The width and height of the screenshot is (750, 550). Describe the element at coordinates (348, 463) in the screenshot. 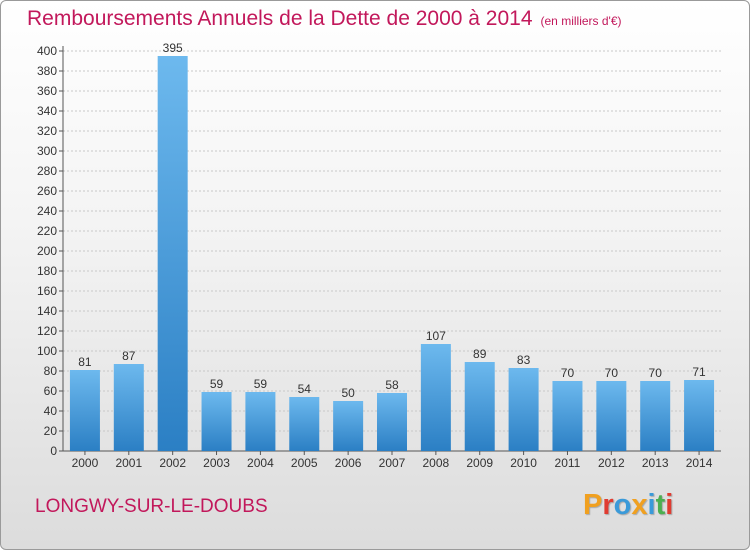

I see `x-tick-label: 2006` at that location.